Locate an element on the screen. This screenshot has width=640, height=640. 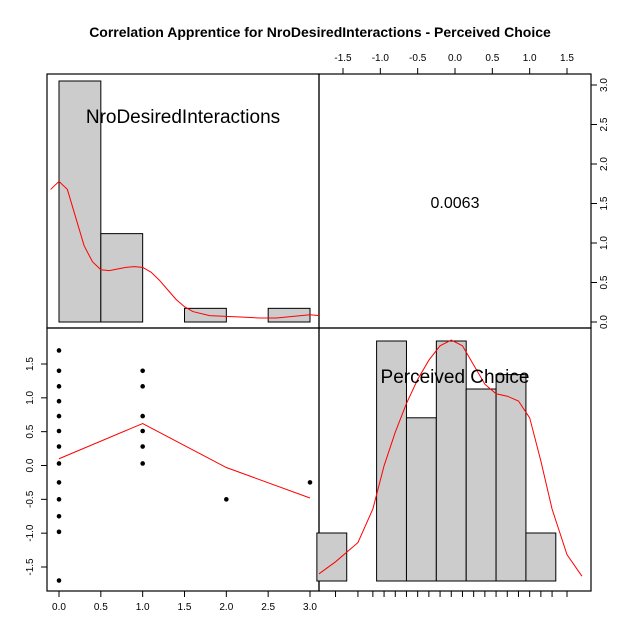
y-tick-label: 1.0 is located at coordinates (30, 397).